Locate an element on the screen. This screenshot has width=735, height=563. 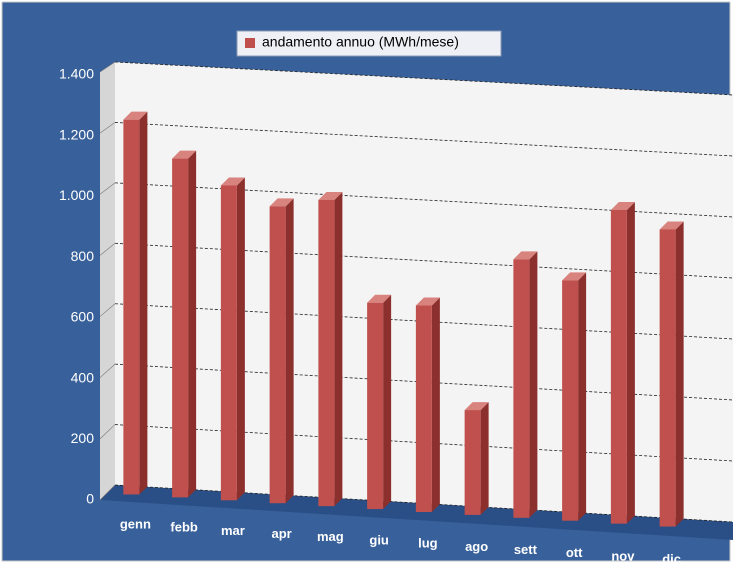
x-tick-label: febb is located at coordinates (184, 527).